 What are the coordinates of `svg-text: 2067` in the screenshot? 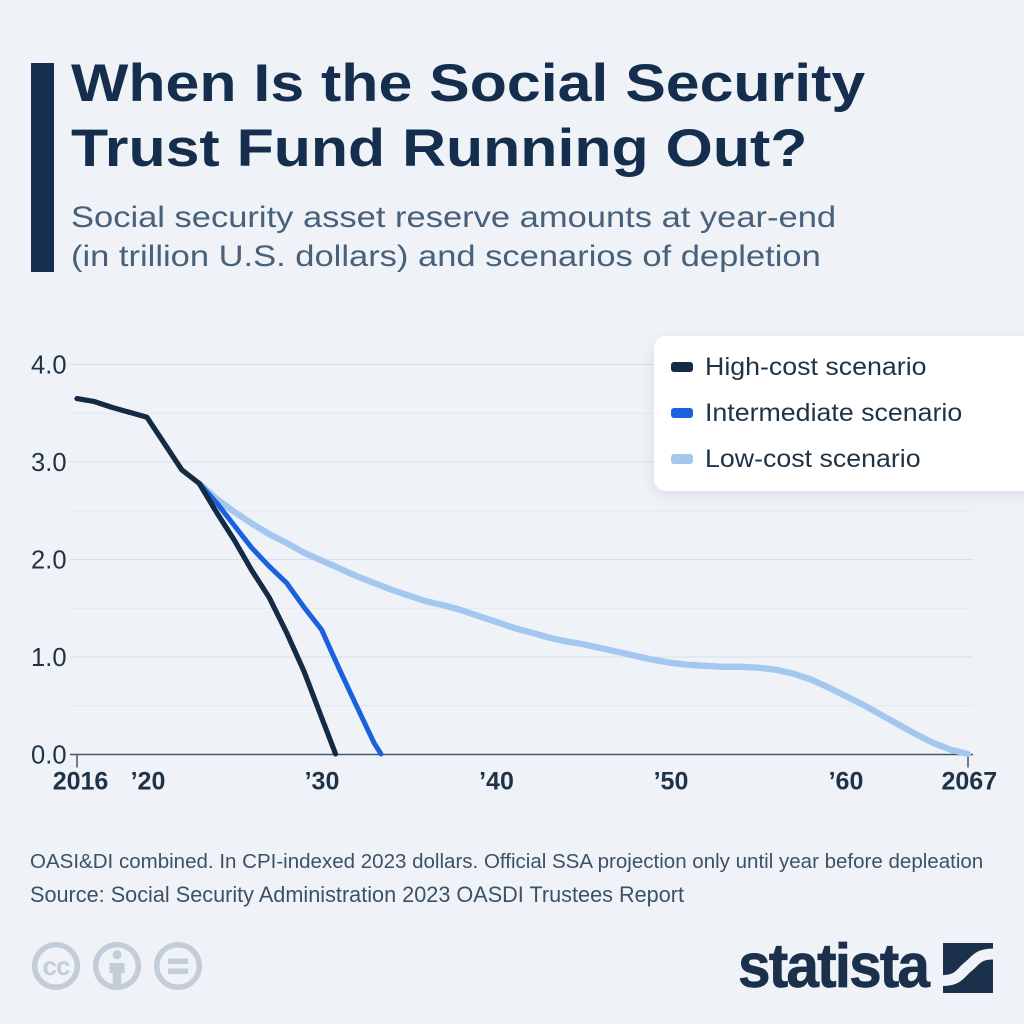 It's located at (969, 781).